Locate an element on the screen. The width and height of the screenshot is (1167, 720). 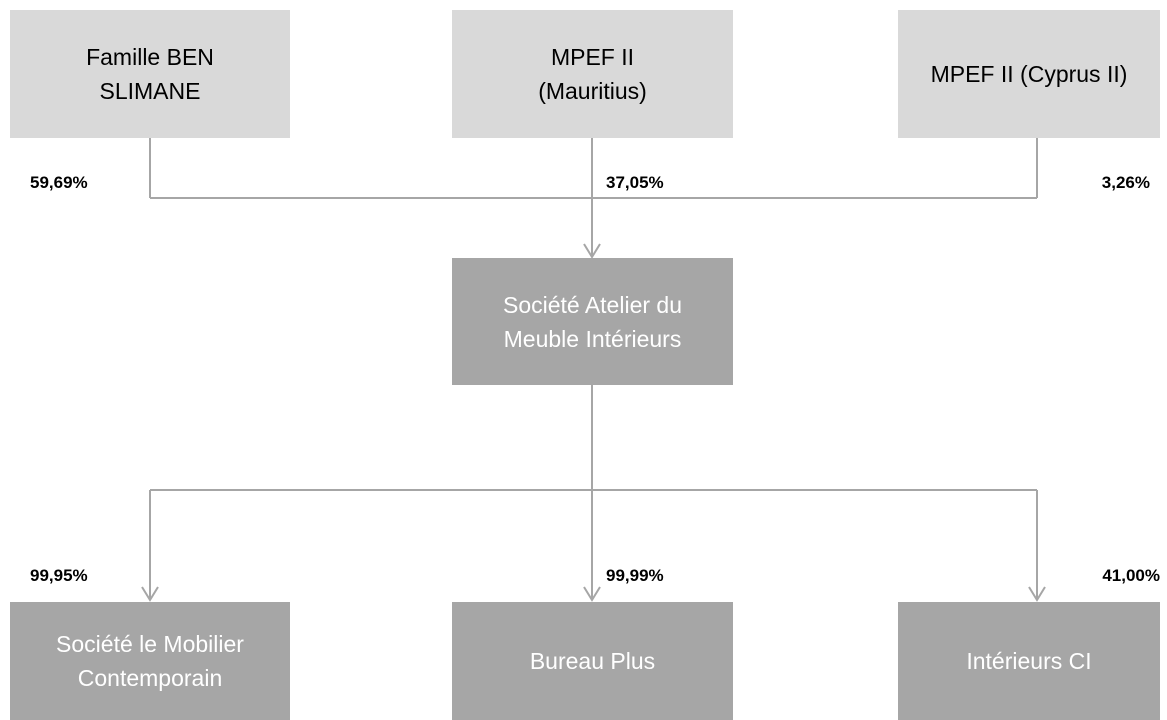
node: Société Atelier du Meuble Intérieurs is located at coordinates (592, 321).